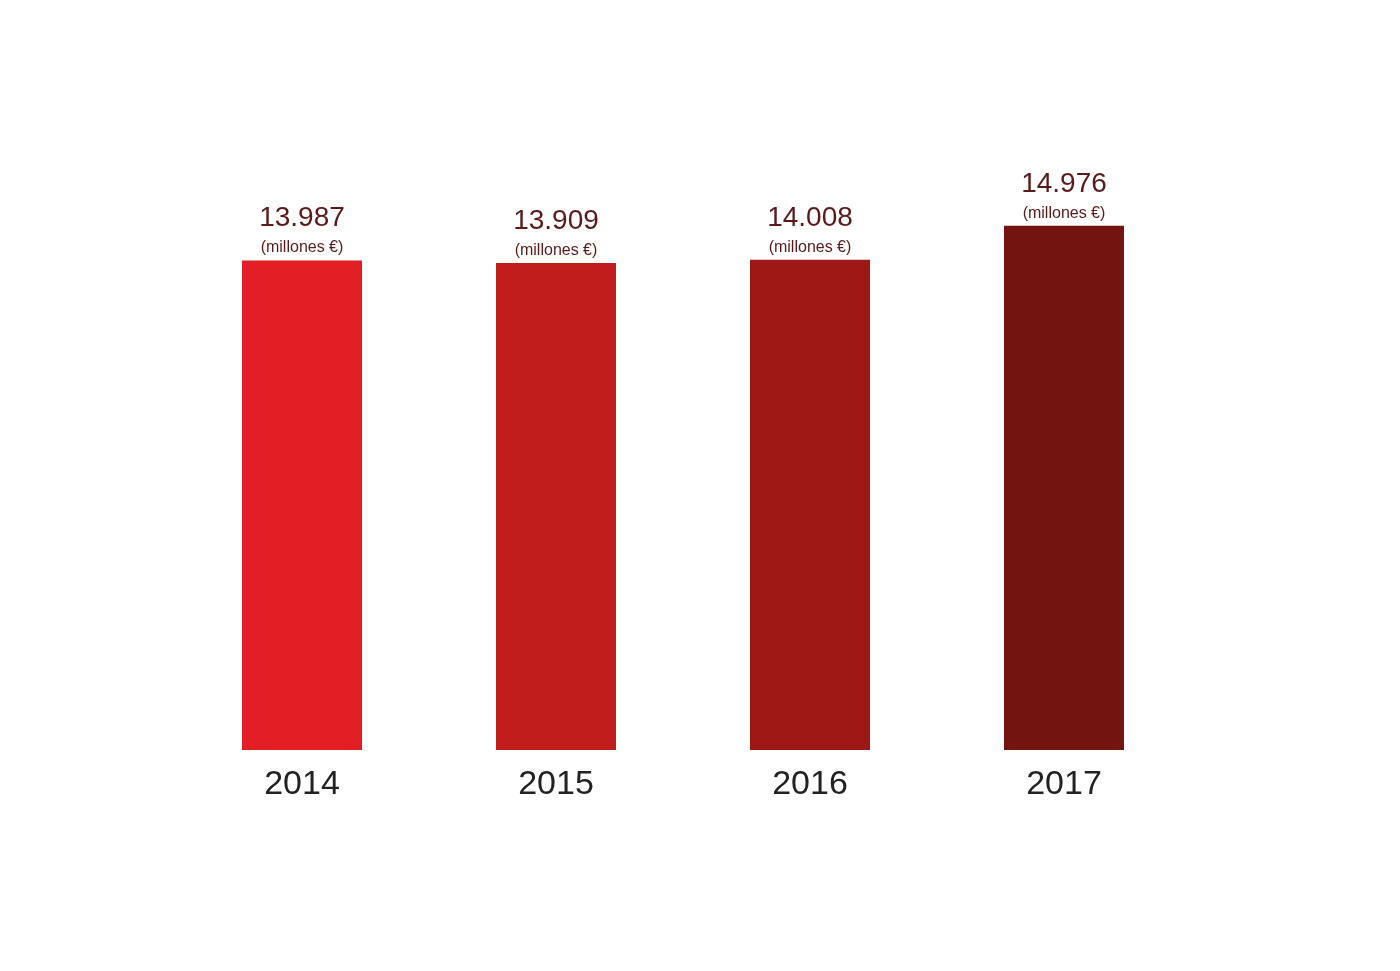 This screenshot has height=971, width=1400. What do you see at coordinates (302, 228) in the screenshot?
I see `data-label: 13.987 (millones €)` at bounding box center [302, 228].